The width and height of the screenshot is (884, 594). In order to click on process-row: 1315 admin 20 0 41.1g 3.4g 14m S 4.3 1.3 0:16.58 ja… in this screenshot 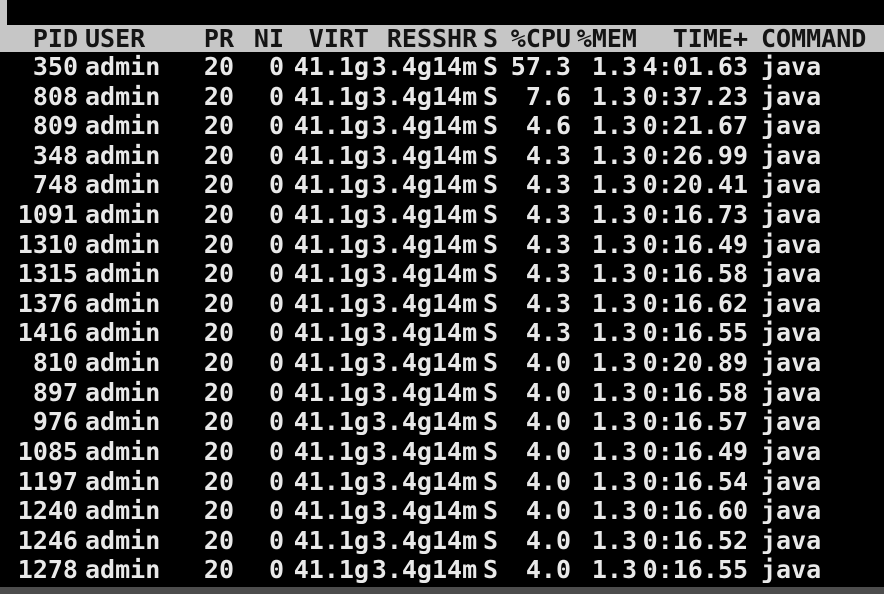, I will do `click(442, 274)`.